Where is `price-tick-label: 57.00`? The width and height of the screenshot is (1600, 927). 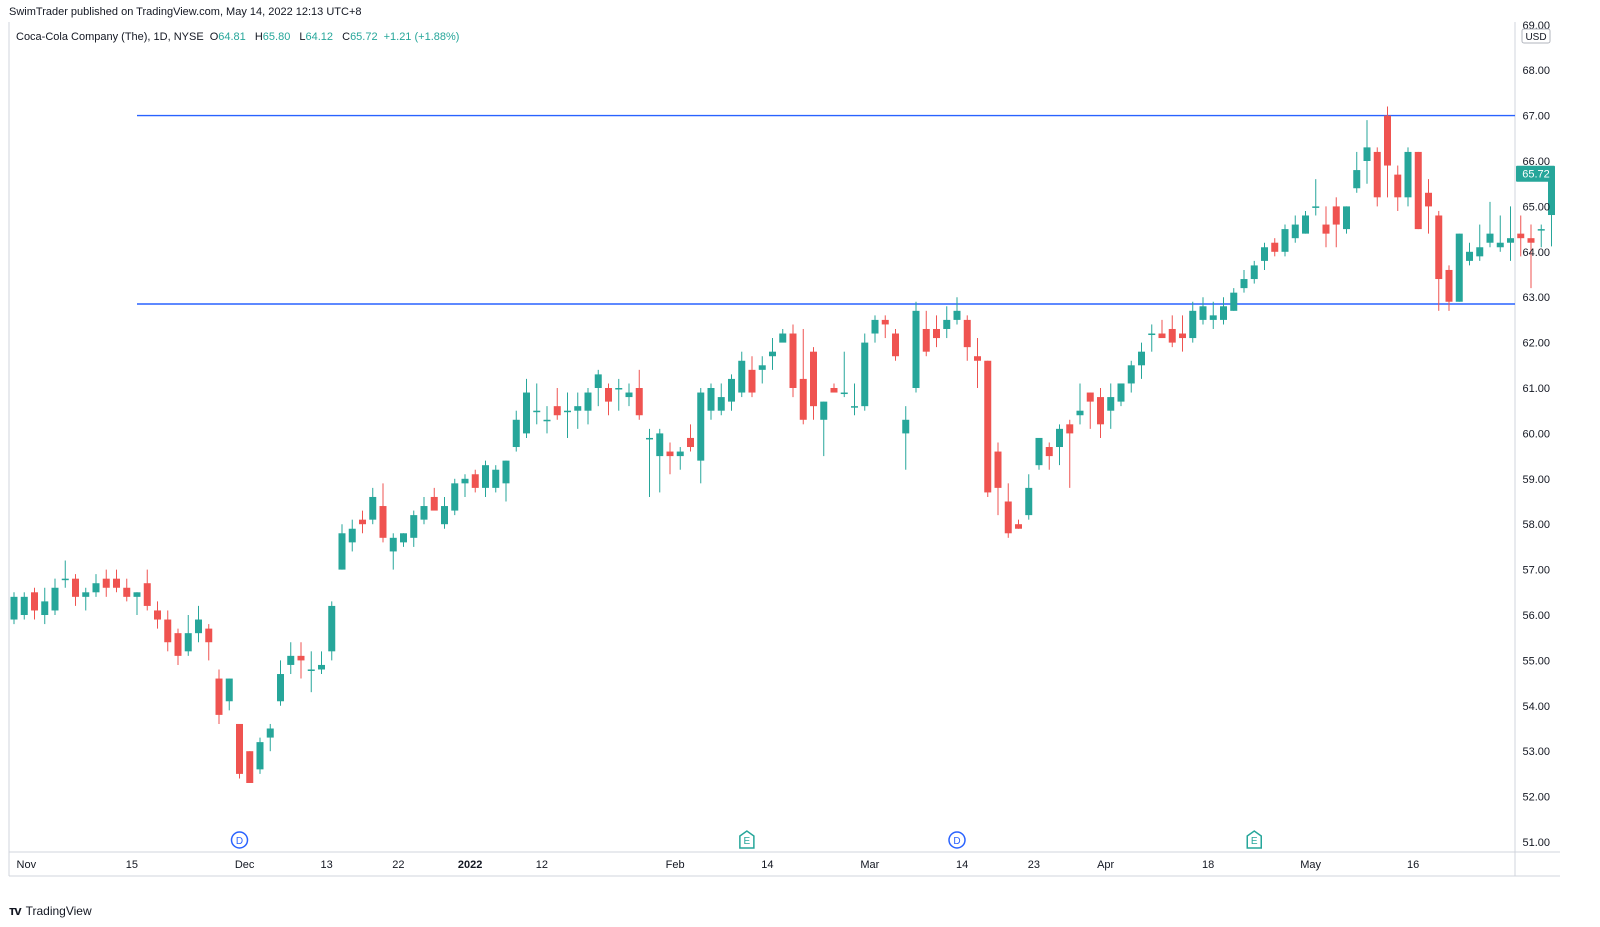 price-tick-label: 57.00 is located at coordinates (1536, 571).